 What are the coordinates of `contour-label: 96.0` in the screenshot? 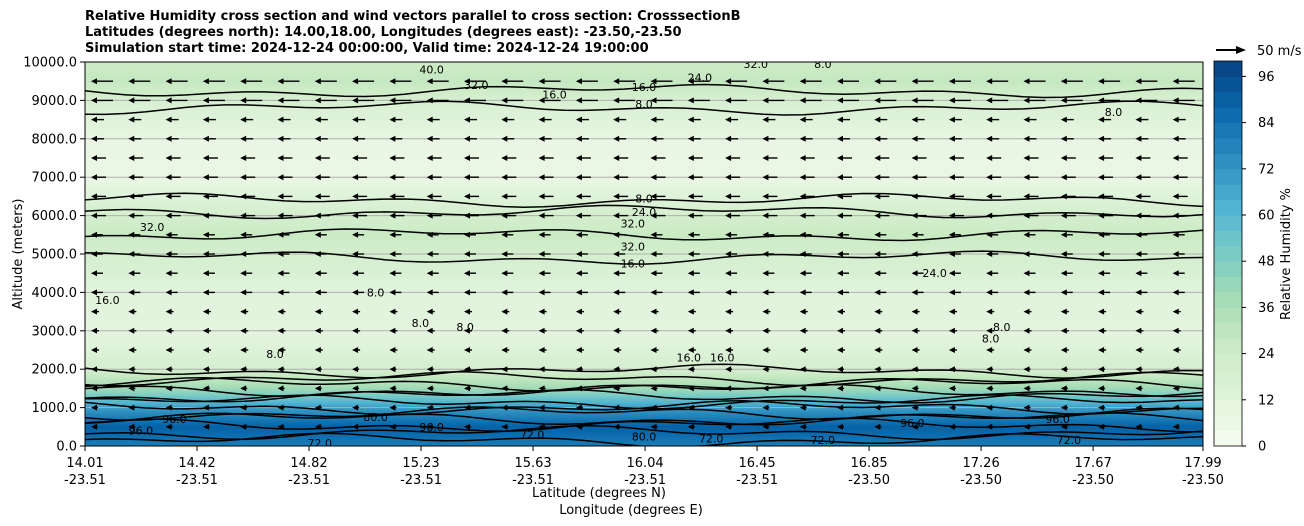 It's located at (174, 419).